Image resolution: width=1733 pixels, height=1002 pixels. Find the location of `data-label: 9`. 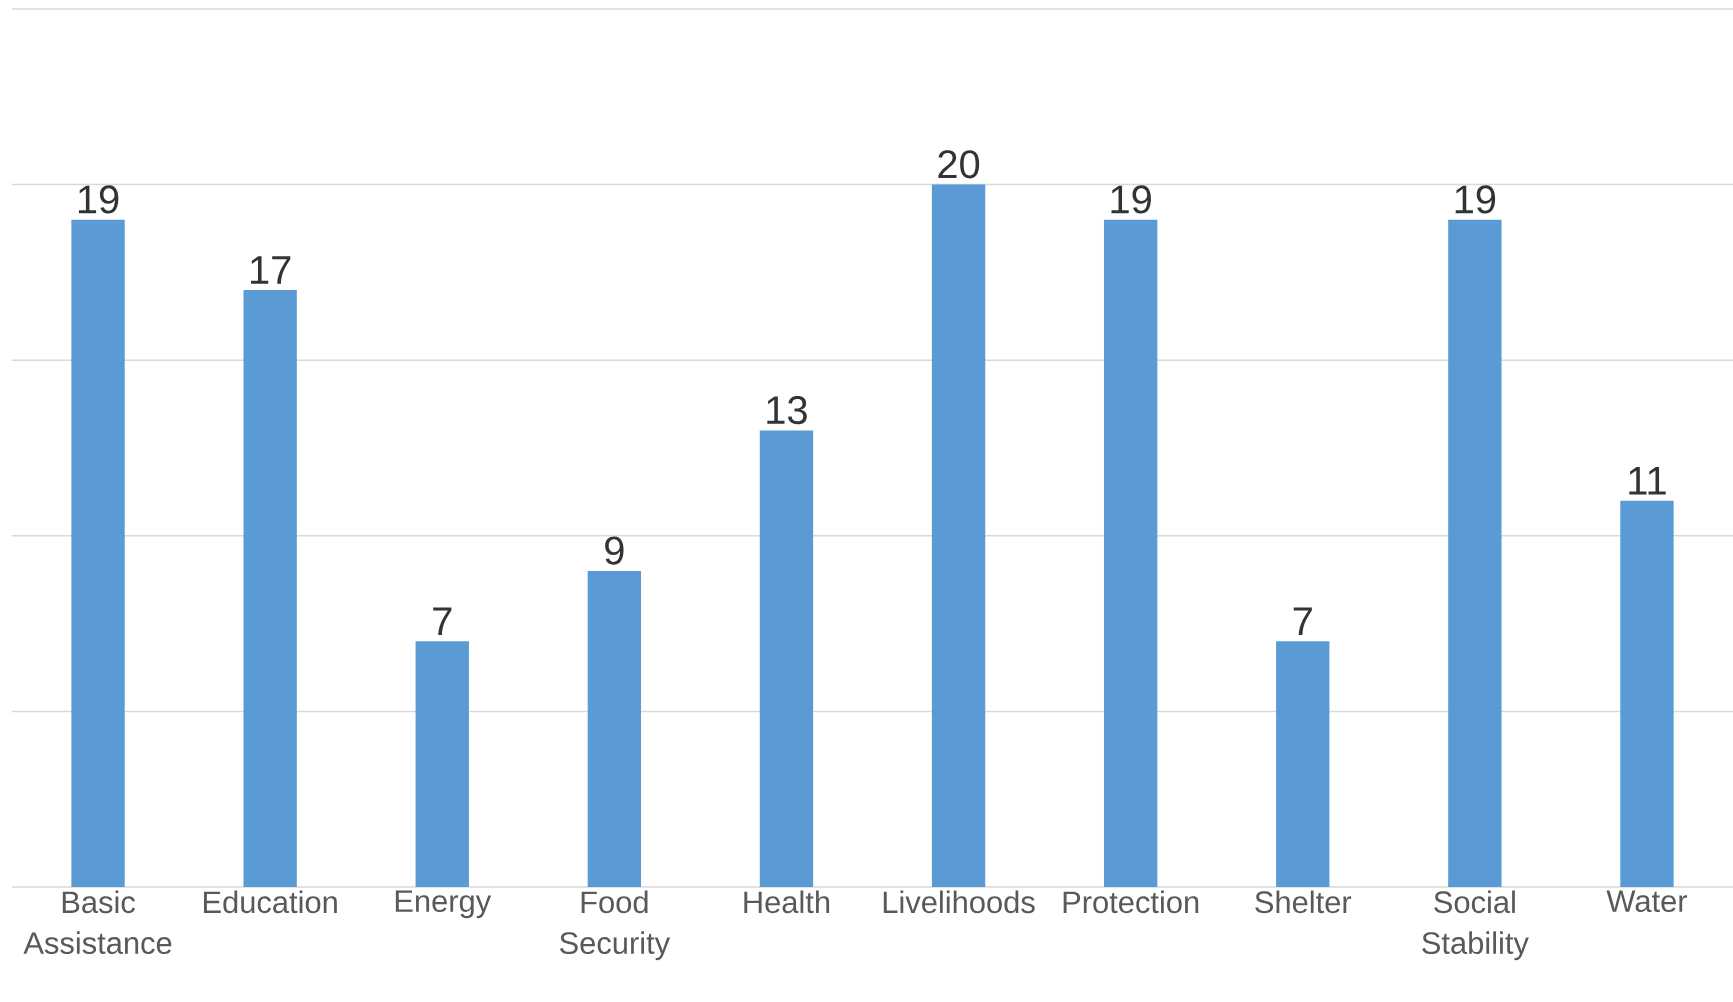

data-label: 9 is located at coordinates (614, 550).